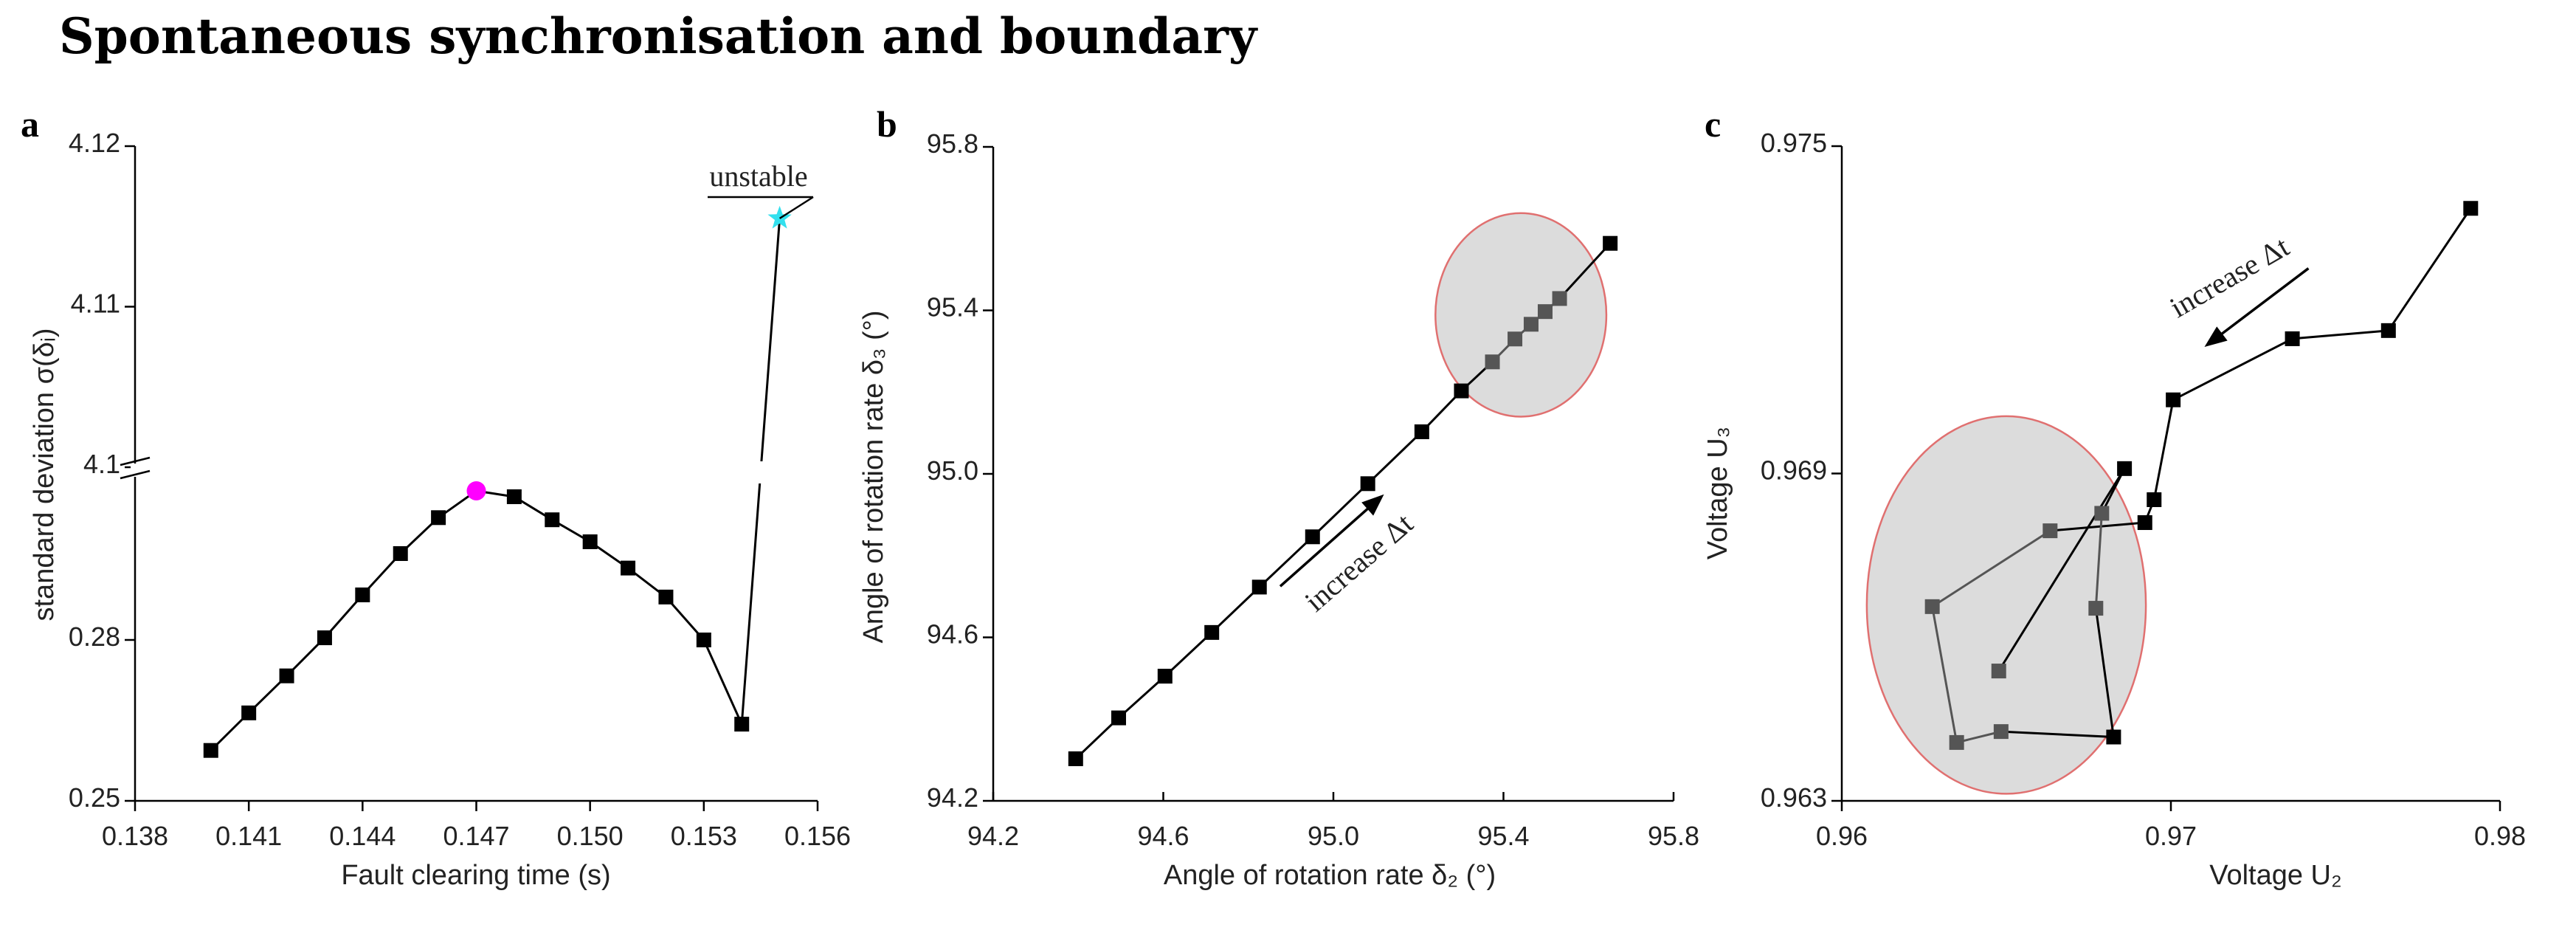  What do you see at coordinates (1503, 836) in the screenshot?
I see `x-tick-label: 95.4` at bounding box center [1503, 836].